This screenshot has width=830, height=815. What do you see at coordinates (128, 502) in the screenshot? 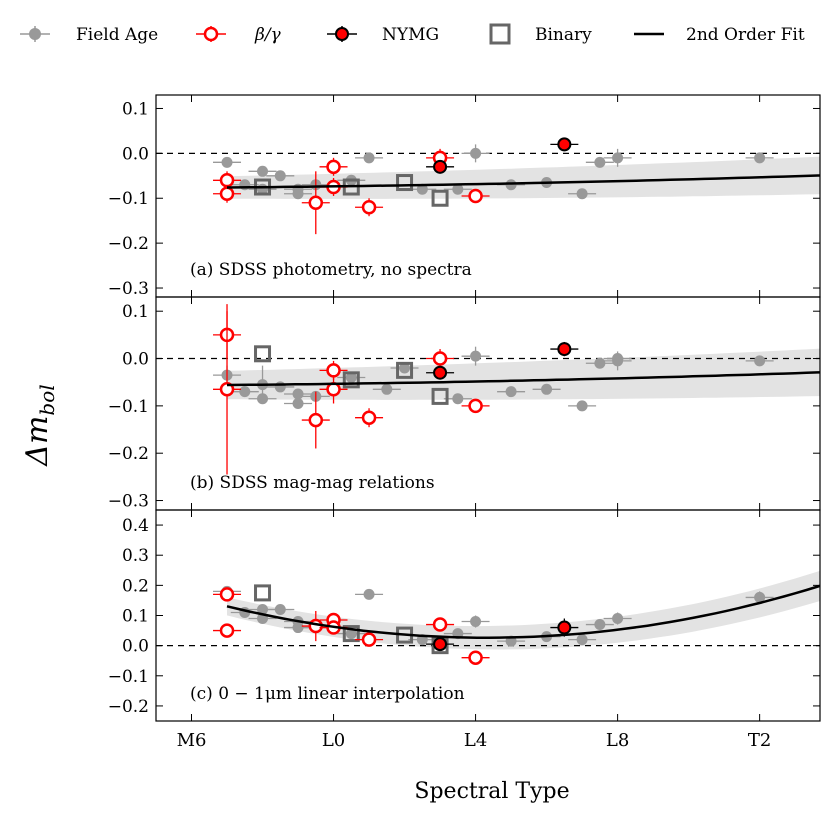
I see `y-tick-label: −0.3` at bounding box center [128, 502].